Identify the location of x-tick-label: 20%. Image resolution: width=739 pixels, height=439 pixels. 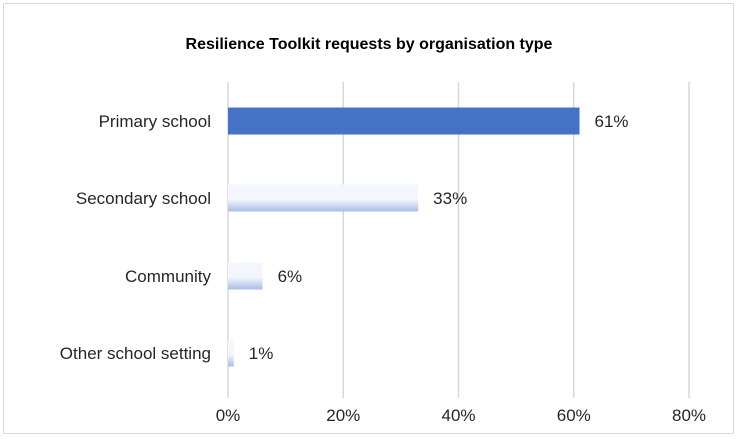
(343, 415).